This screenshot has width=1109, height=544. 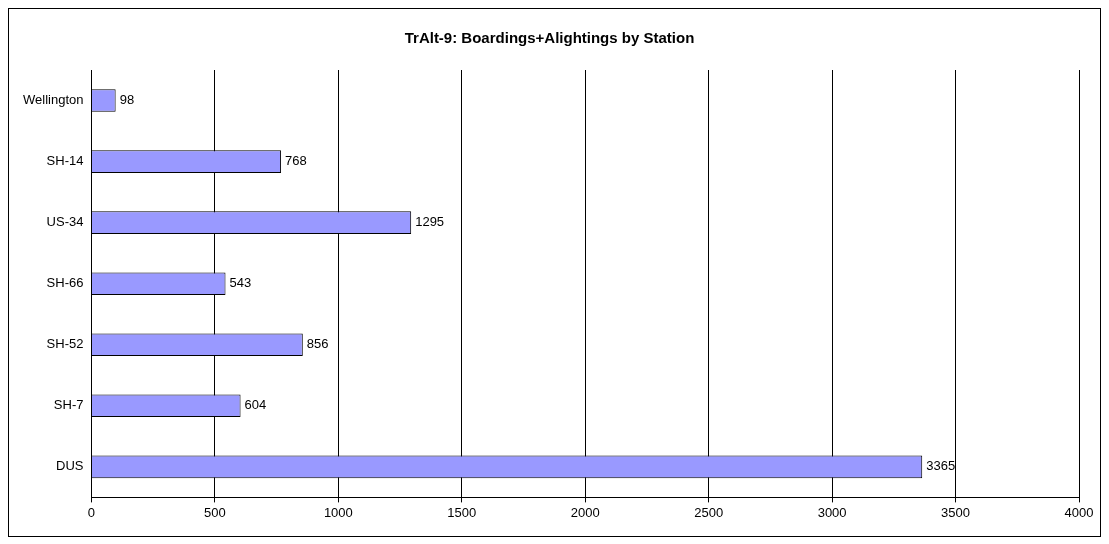 What do you see at coordinates (956, 512) in the screenshot?
I see `x-tick-label: 3500` at bounding box center [956, 512].